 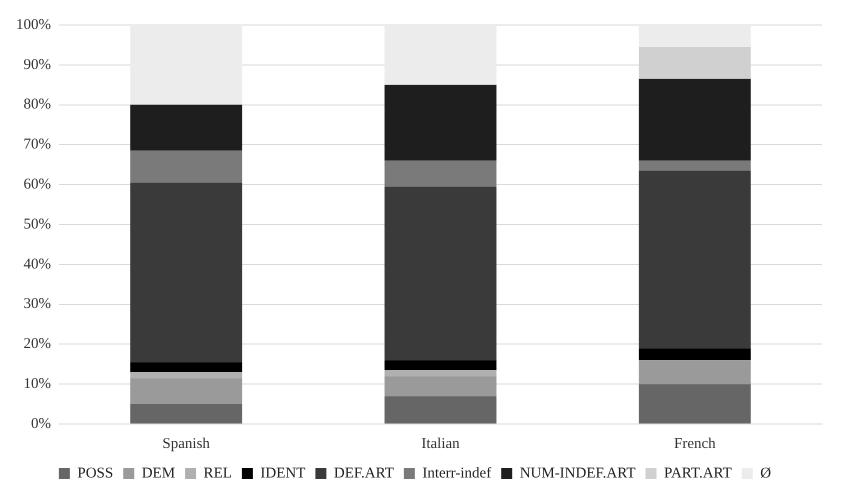 What do you see at coordinates (695, 444) in the screenshot?
I see `x-tick-label: French` at bounding box center [695, 444].